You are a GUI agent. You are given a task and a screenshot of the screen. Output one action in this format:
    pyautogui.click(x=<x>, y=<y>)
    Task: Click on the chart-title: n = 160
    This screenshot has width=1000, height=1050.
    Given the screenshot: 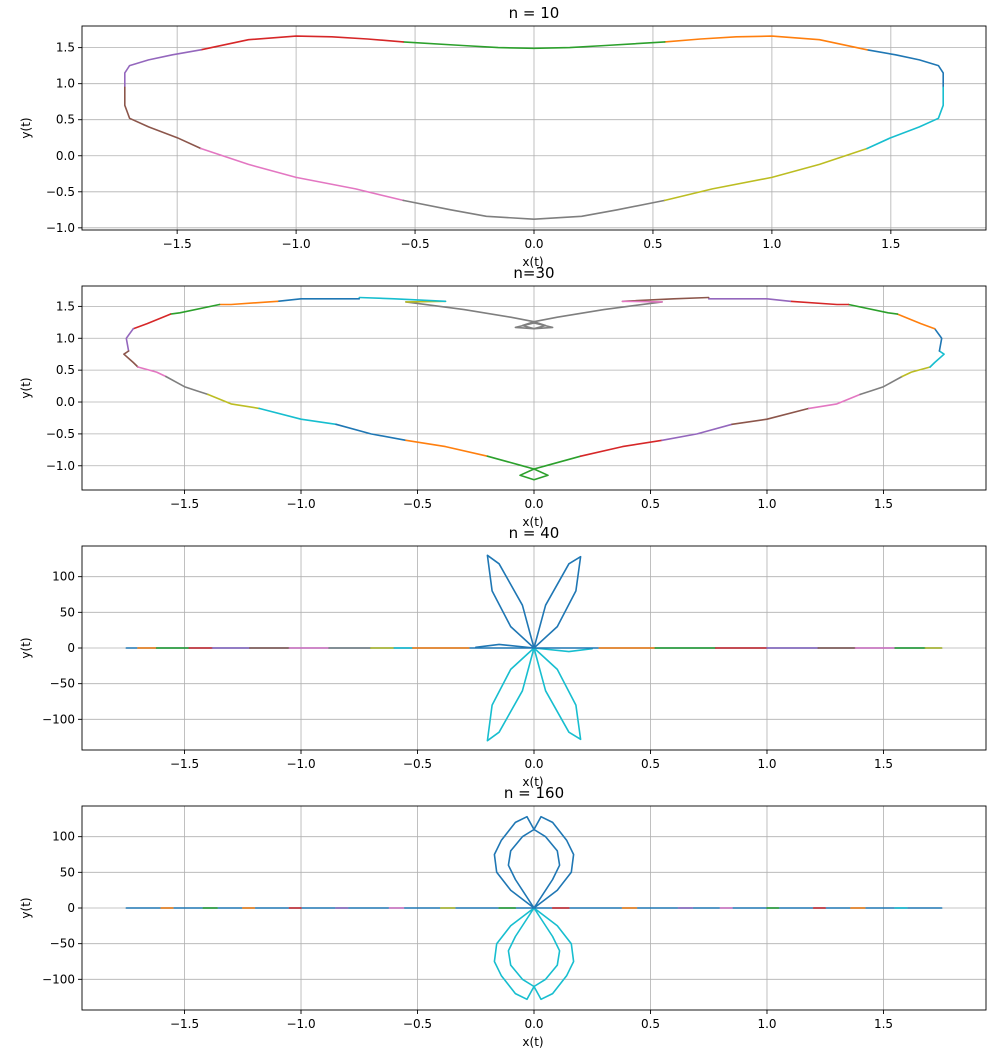 What is the action you would take?
    pyautogui.click(x=534, y=793)
    